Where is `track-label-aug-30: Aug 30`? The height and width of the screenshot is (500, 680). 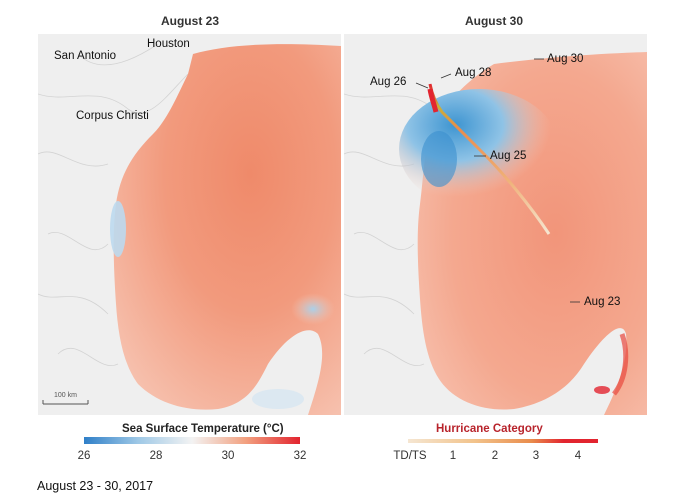
track-label-aug-30: Aug 30 is located at coordinates (565, 59).